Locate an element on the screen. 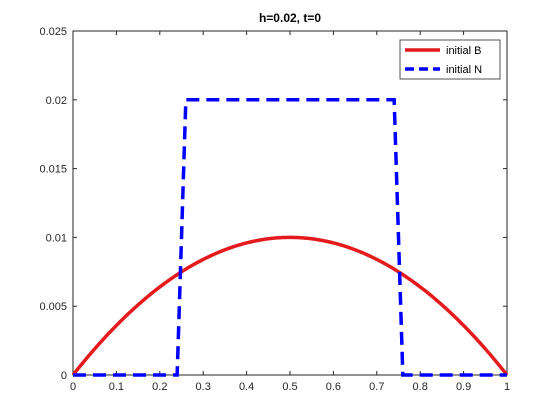  legend-box is located at coordinates (450, 59).